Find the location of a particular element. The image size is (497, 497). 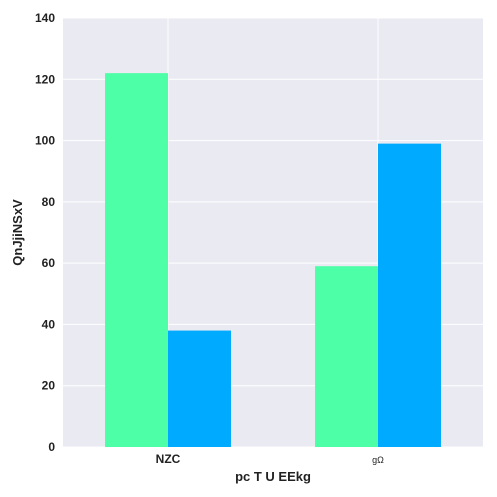

y-tick-label: 60 is located at coordinates (49, 263).